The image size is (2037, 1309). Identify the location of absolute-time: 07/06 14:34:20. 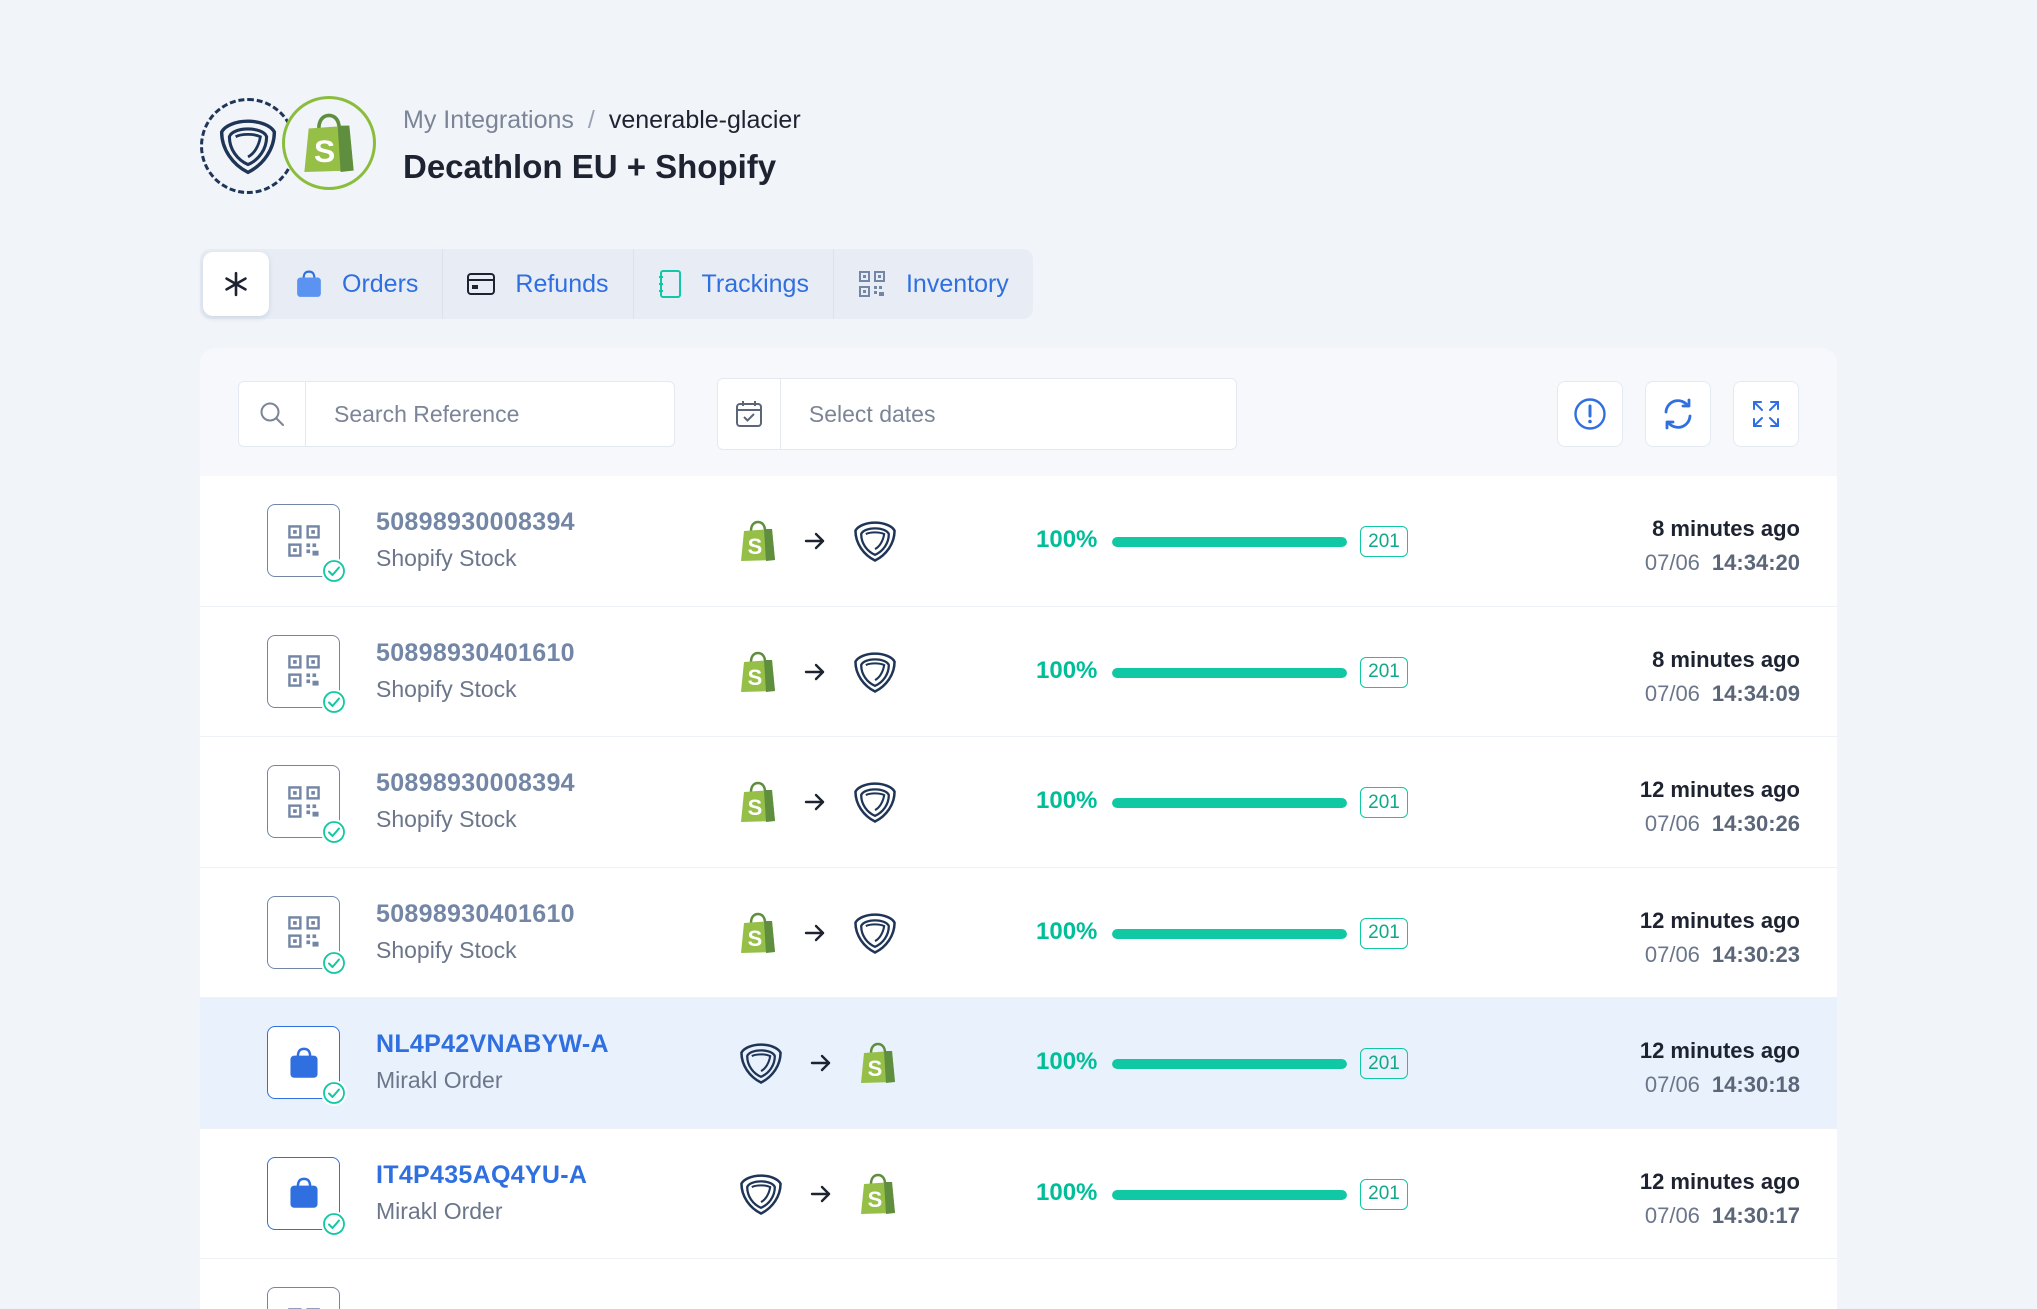
(1722, 563).